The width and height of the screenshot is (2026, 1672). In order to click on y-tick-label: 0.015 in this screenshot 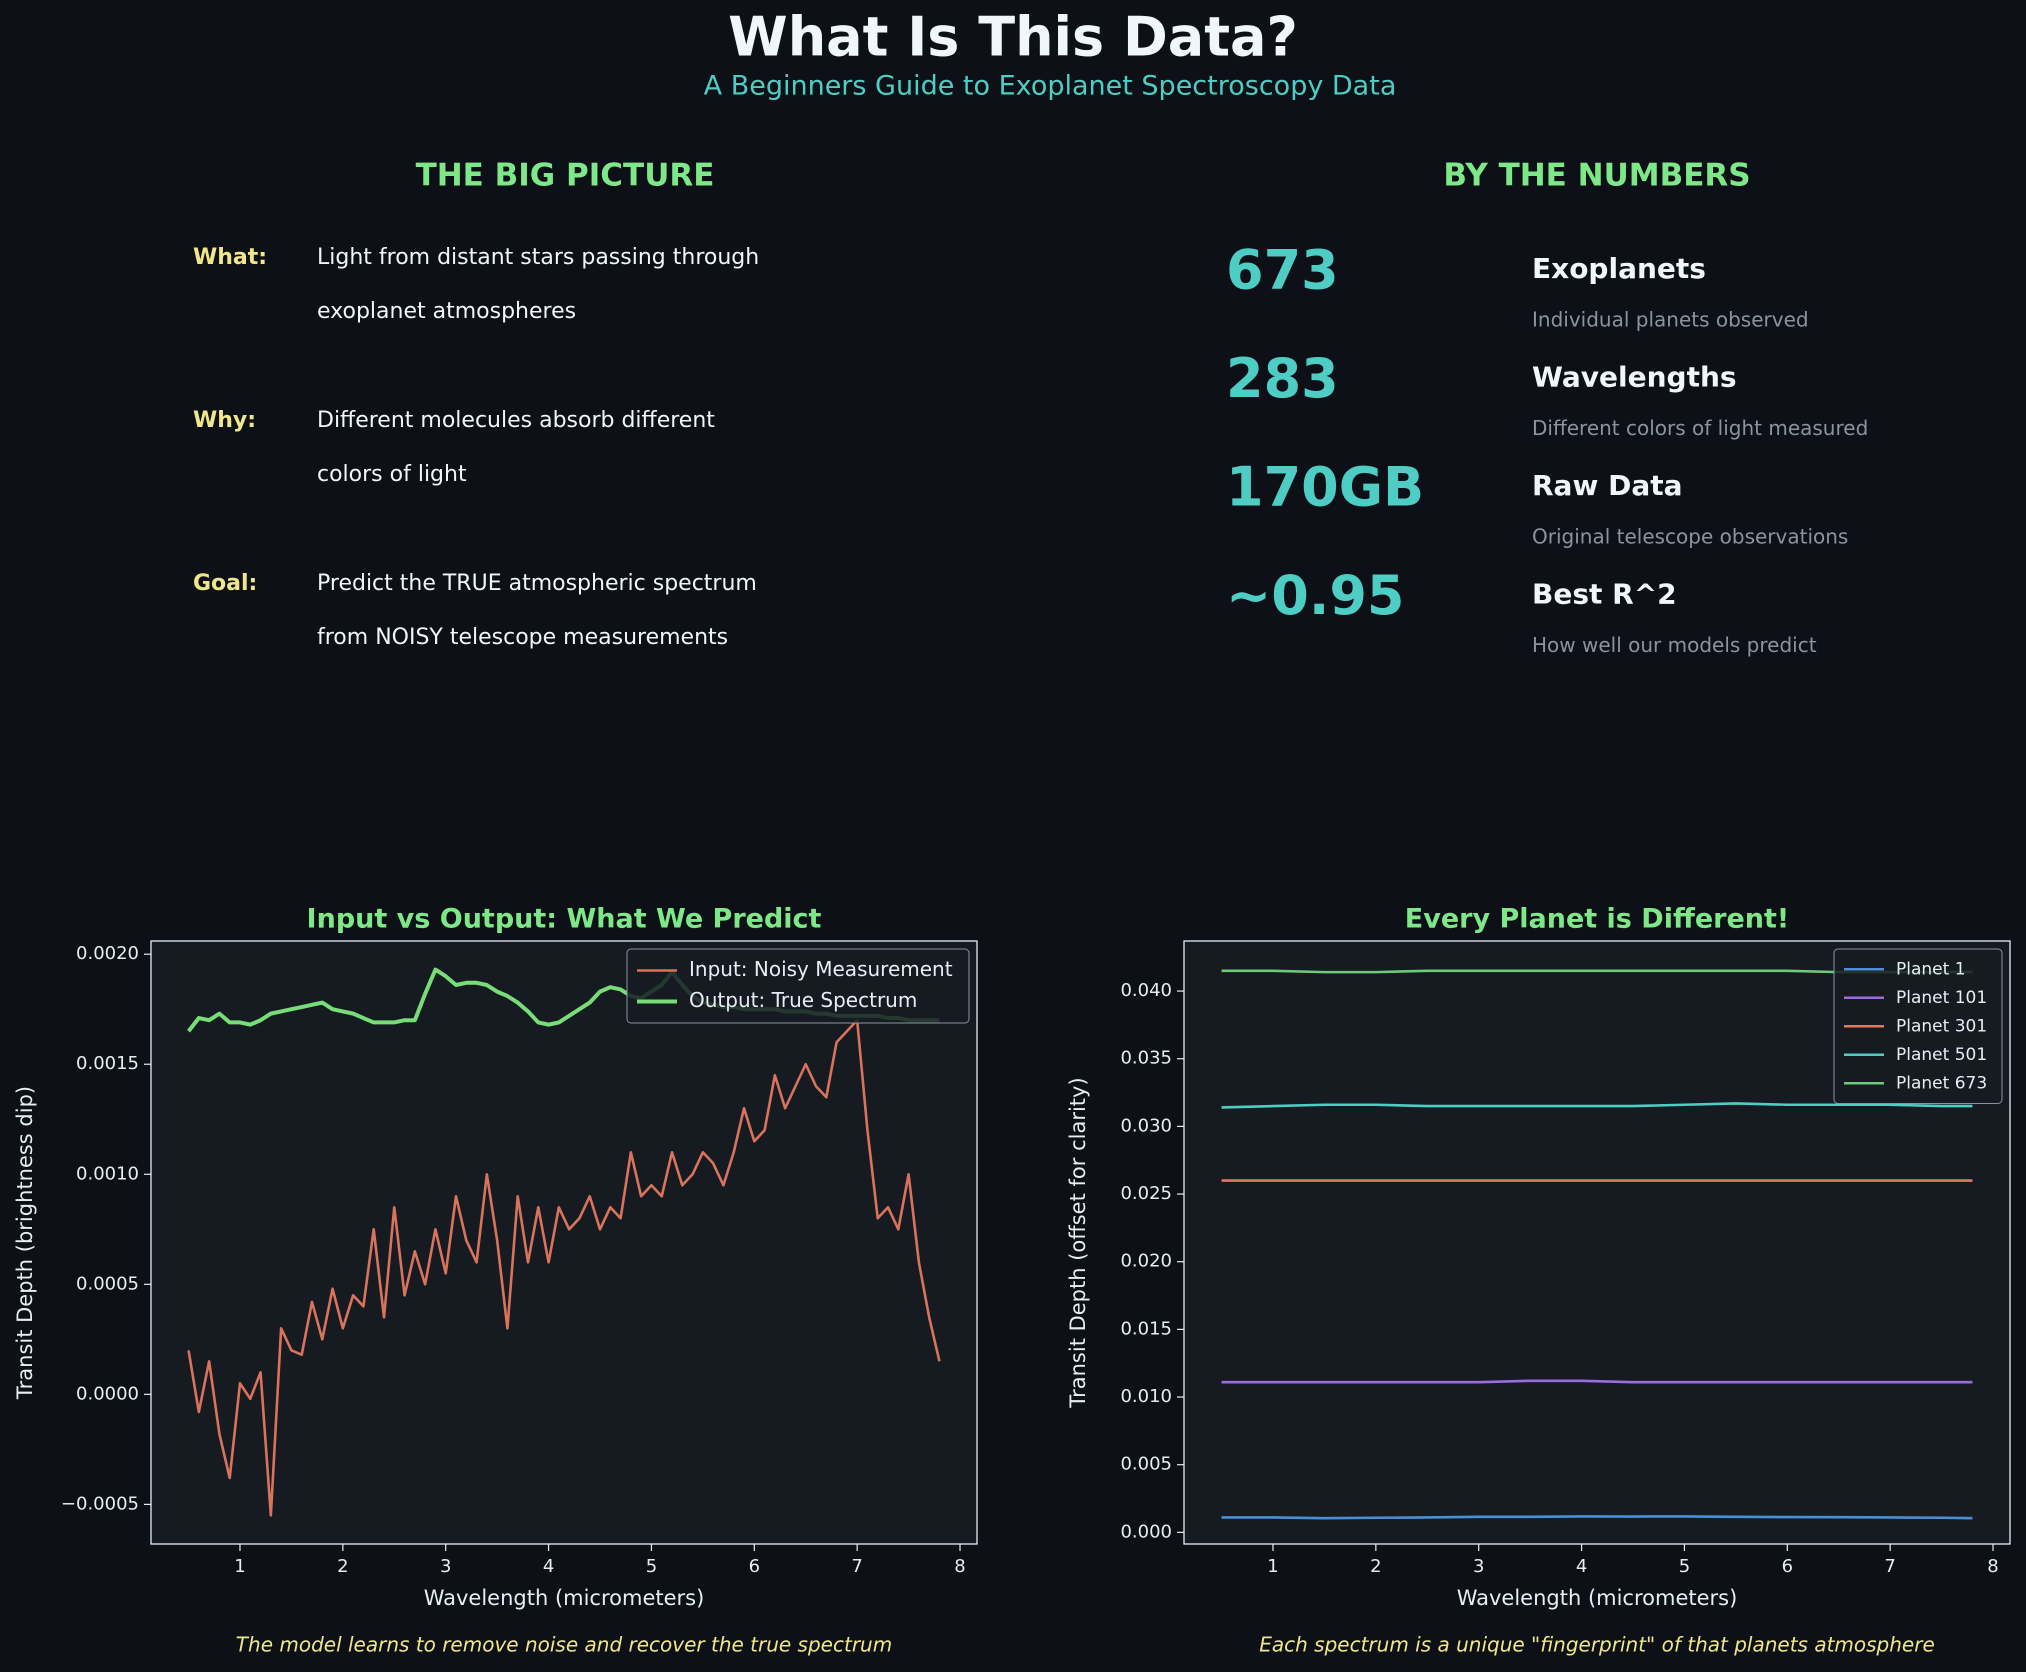, I will do `click(1146, 1328)`.